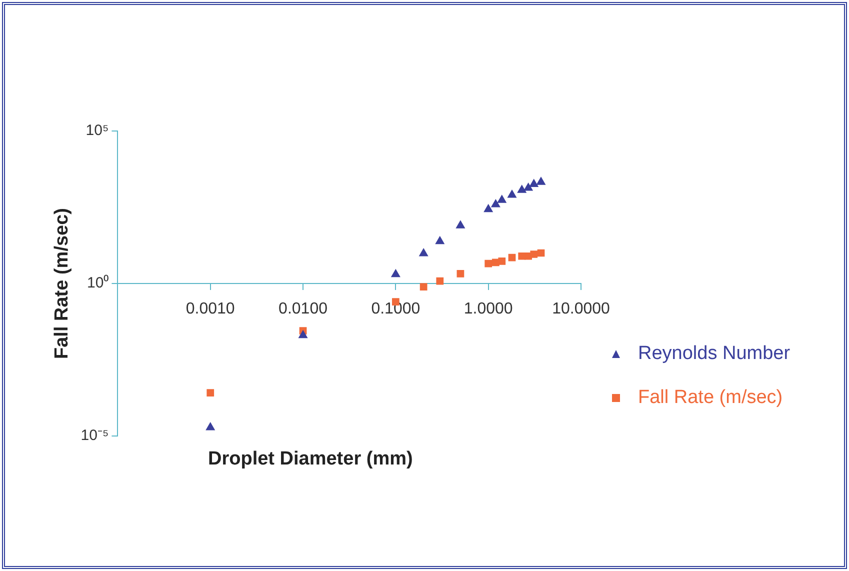 The height and width of the screenshot is (571, 849). Describe the element at coordinates (395, 309) in the screenshot. I see `x-tick-label: 0.1000` at that location.